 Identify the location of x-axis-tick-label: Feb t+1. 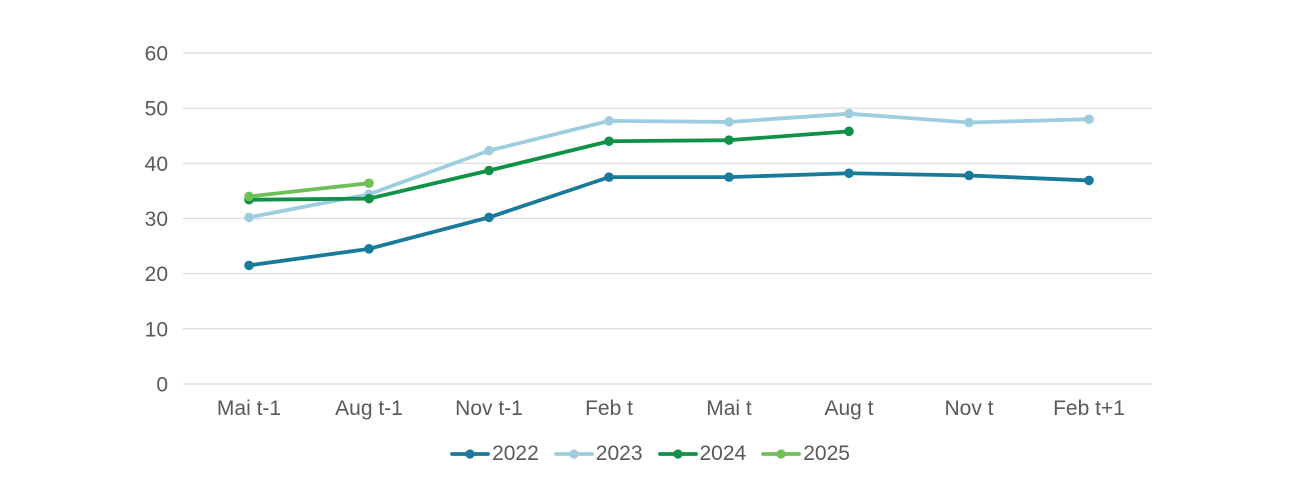
(1089, 408).